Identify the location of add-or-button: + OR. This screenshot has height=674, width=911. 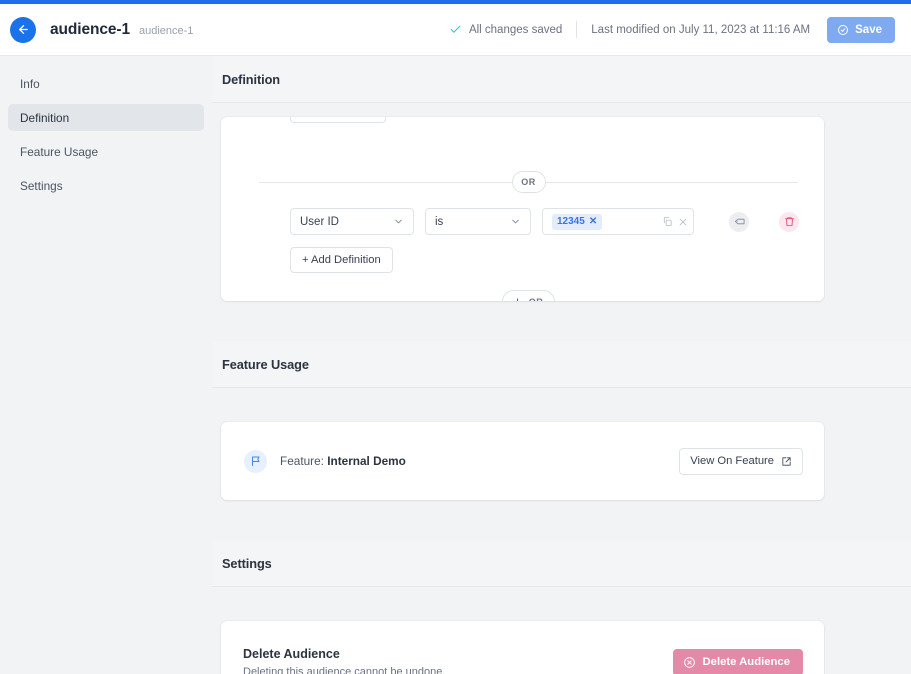
(528, 296).